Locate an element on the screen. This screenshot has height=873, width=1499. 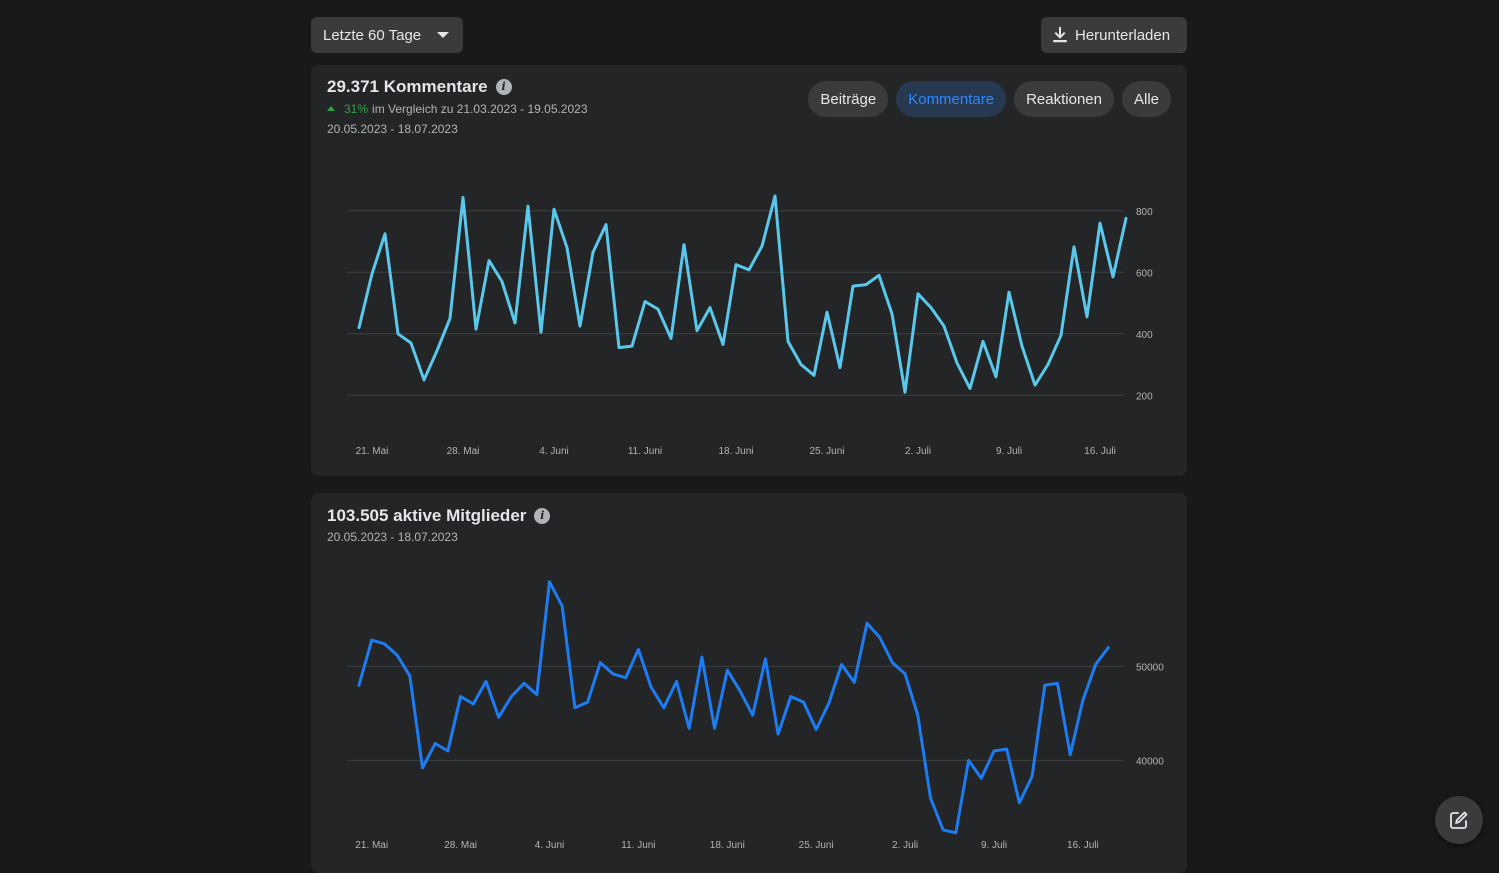
top-toolbar: Letzte 60 Tage Herunterladen is located at coordinates (749, 35).